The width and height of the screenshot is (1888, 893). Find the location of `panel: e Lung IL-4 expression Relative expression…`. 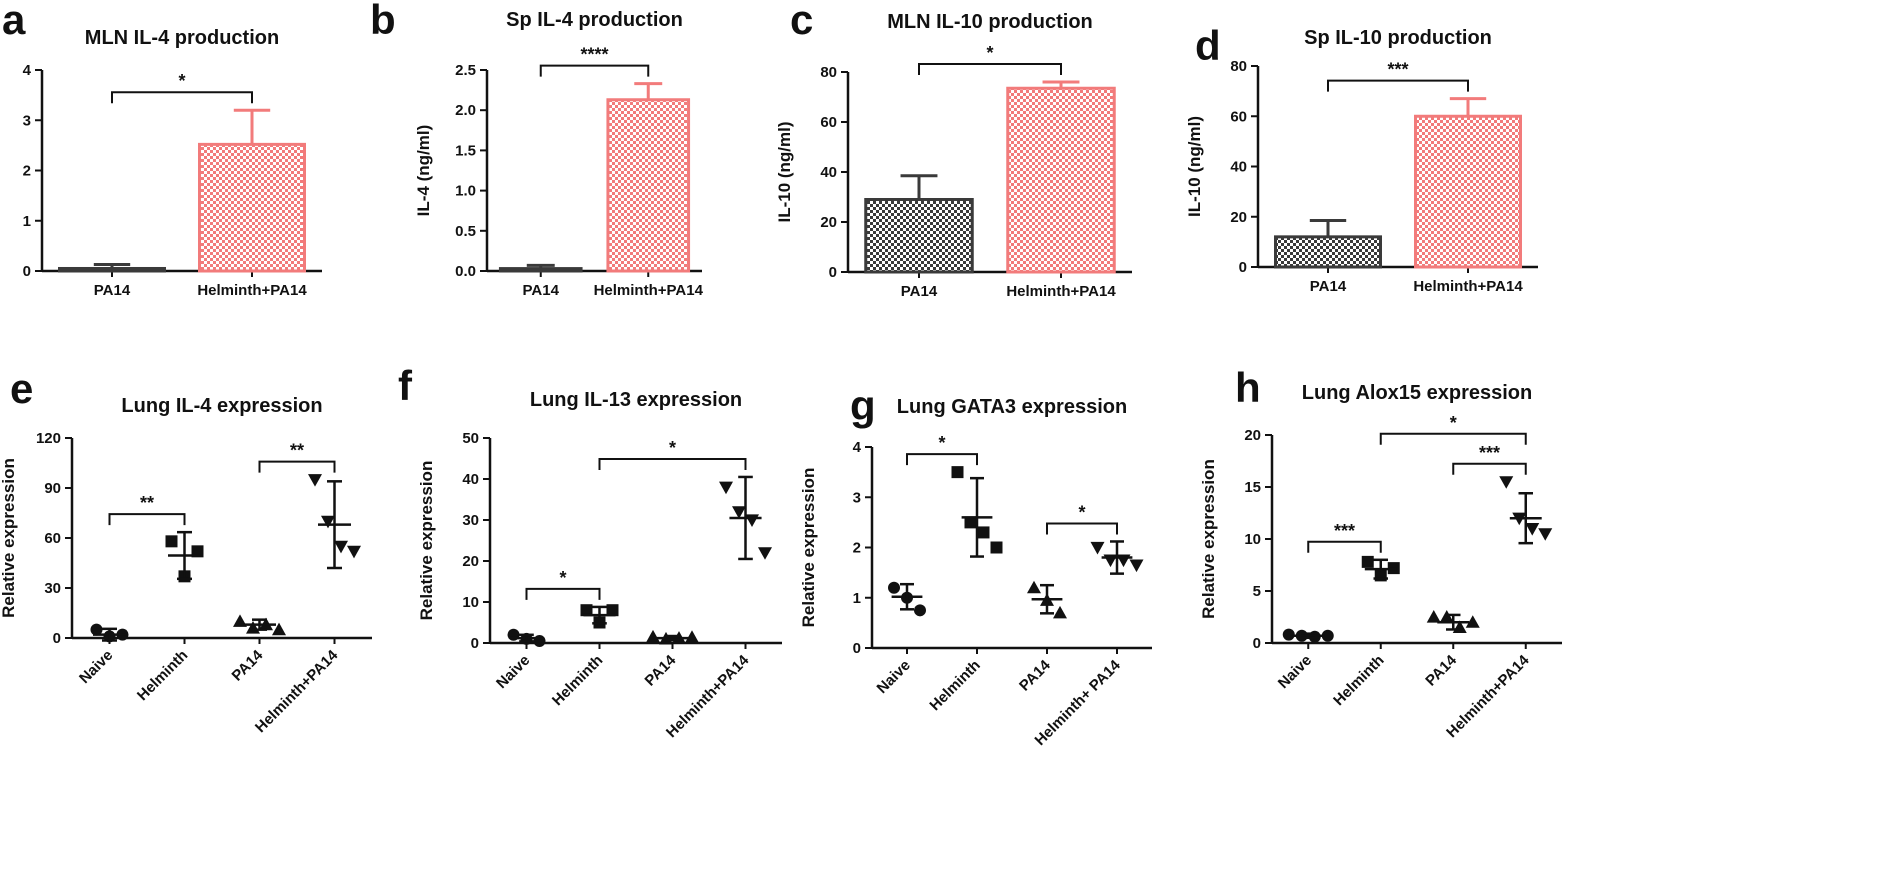

panel: e Lung IL-4 expression Relative expression… is located at coordinates (186, 550).